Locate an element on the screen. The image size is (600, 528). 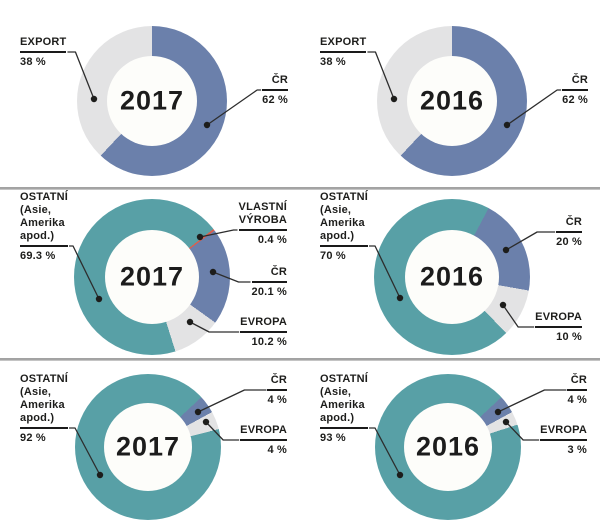
segment-label-evropa: EVROPA 10 % is located at coordinates (558, 327).